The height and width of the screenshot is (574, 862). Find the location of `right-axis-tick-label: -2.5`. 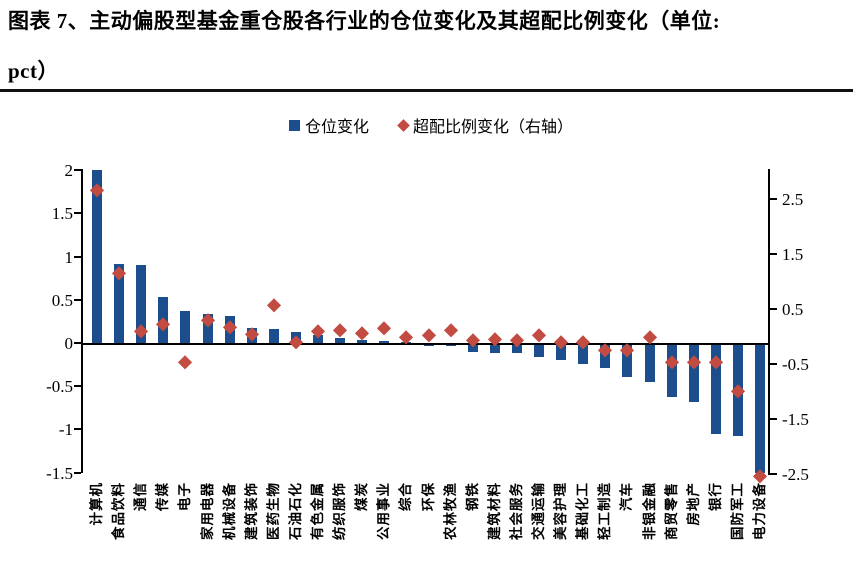

right-axis-tick-label: -2.5 is located at coordinates (795, 474).